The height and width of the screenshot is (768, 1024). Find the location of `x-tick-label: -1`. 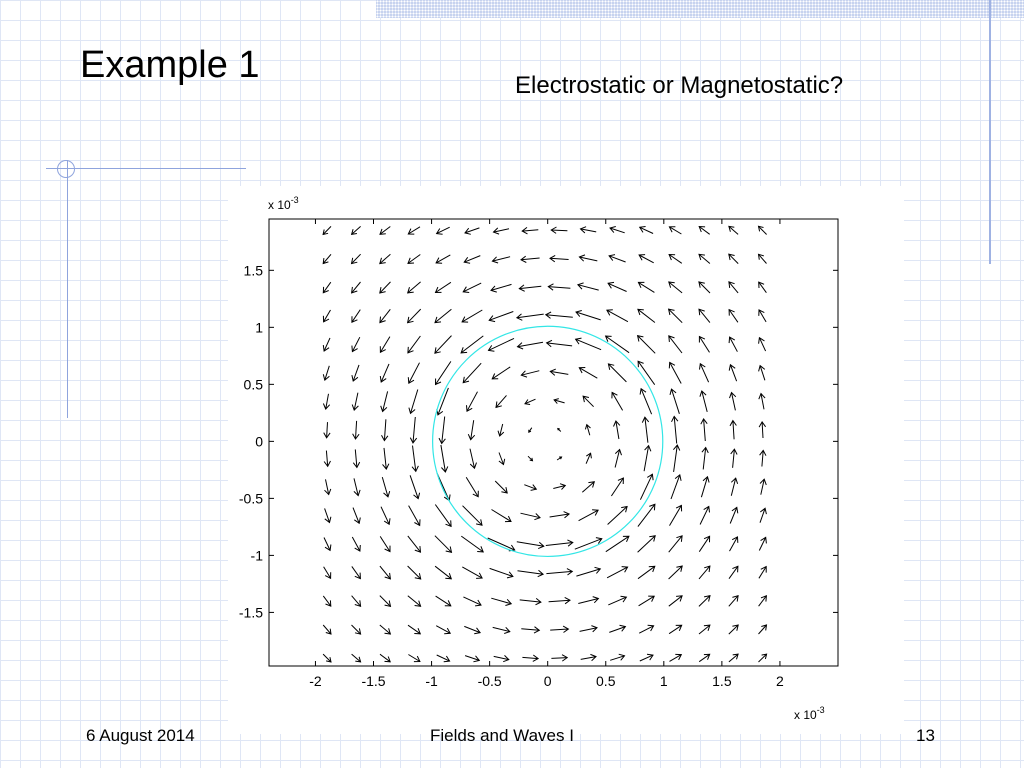

x-tick-label: -1 is located at coordinates (431, 681).